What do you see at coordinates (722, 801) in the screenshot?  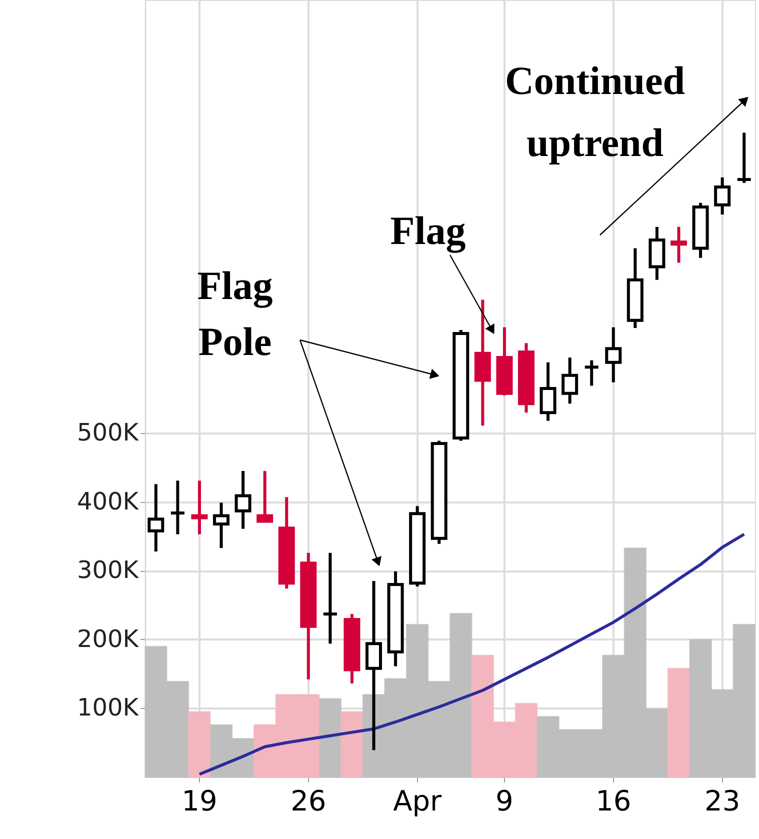 I see `x-tick-label: 23` at bounding box center [722, 801].